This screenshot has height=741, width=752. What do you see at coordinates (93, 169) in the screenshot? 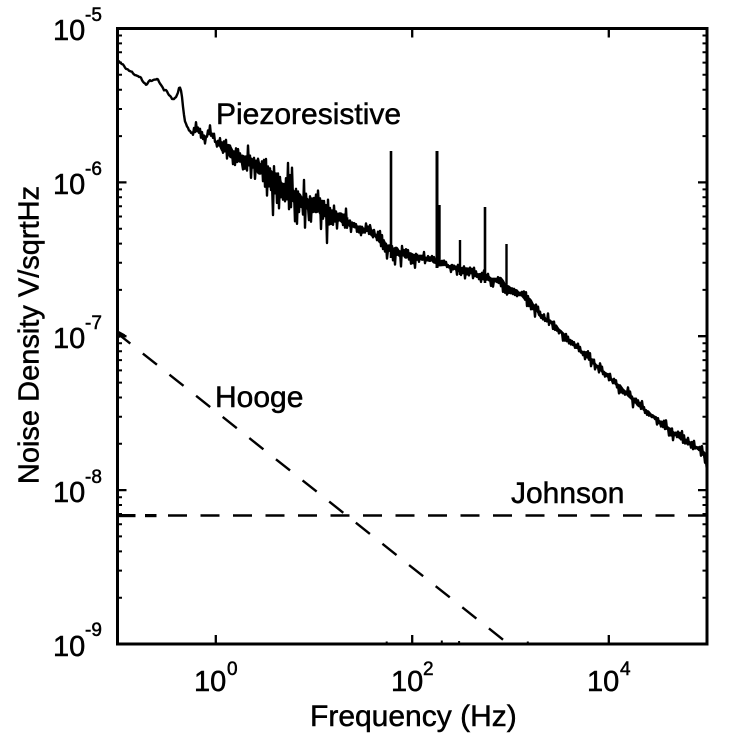
I see `svg-text: -6` at bounding box center [93, 169].